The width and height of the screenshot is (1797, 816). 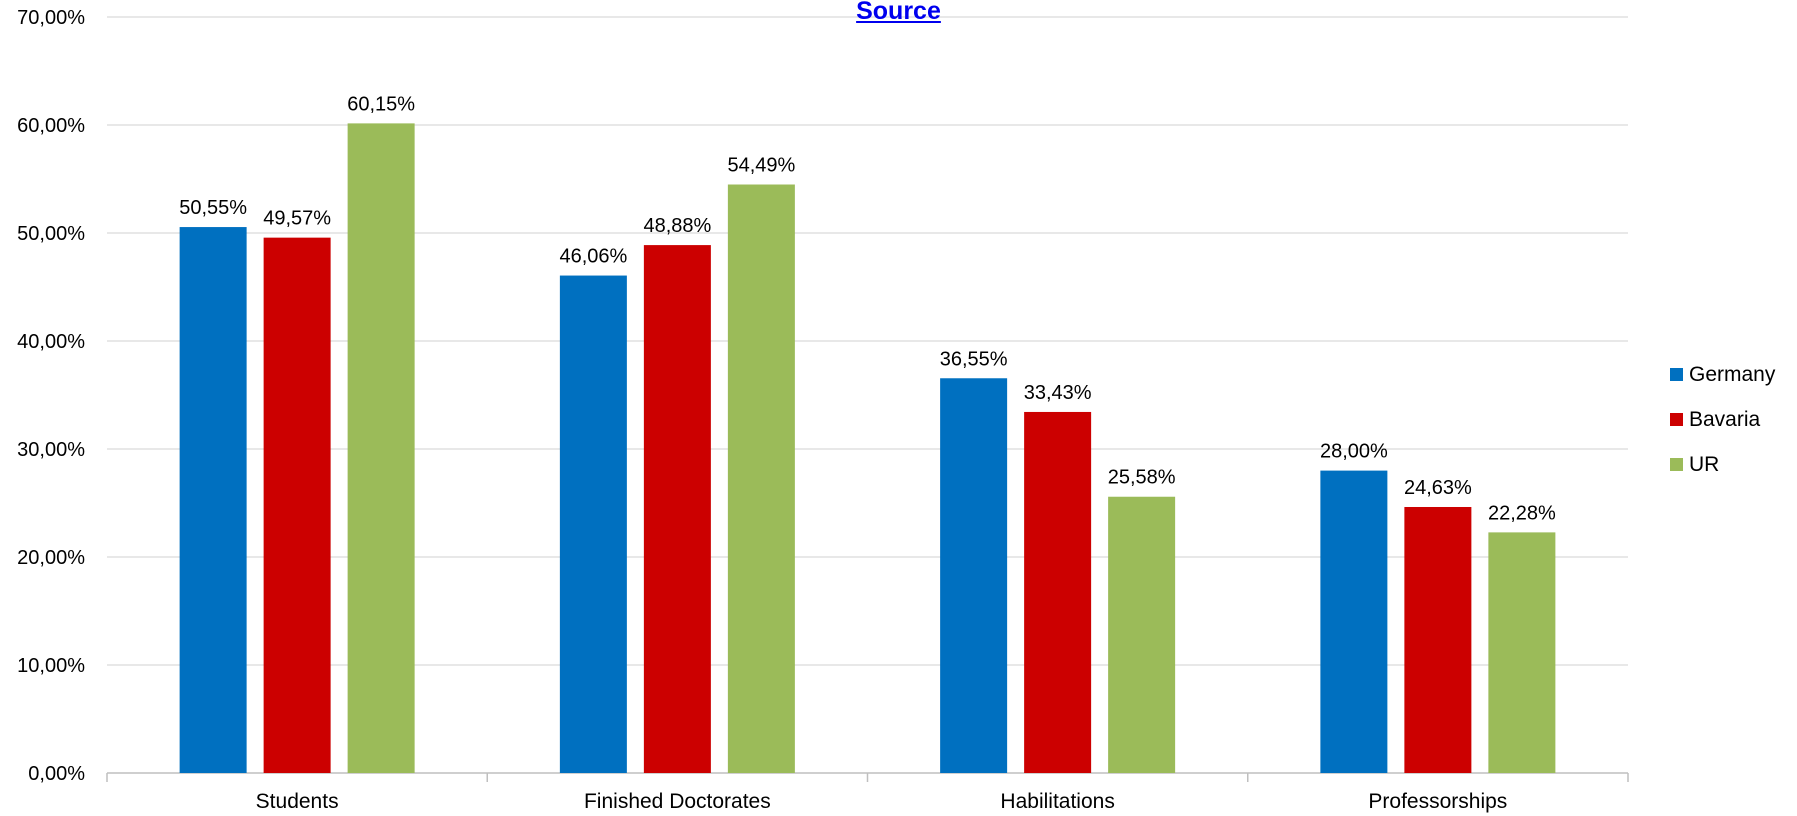 What do you see at coordinates (1722, 464) in the screenshot?
I see `legend-item-ur: UR` at bounding box center [1722, 464].